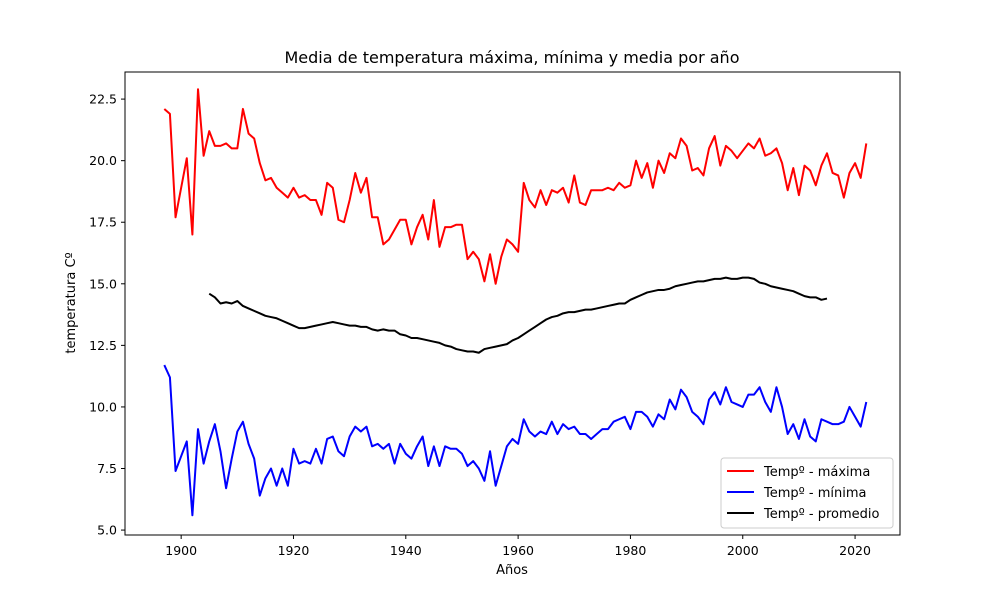  I want to click on x-tick-label: 1940, so click(406, 550).